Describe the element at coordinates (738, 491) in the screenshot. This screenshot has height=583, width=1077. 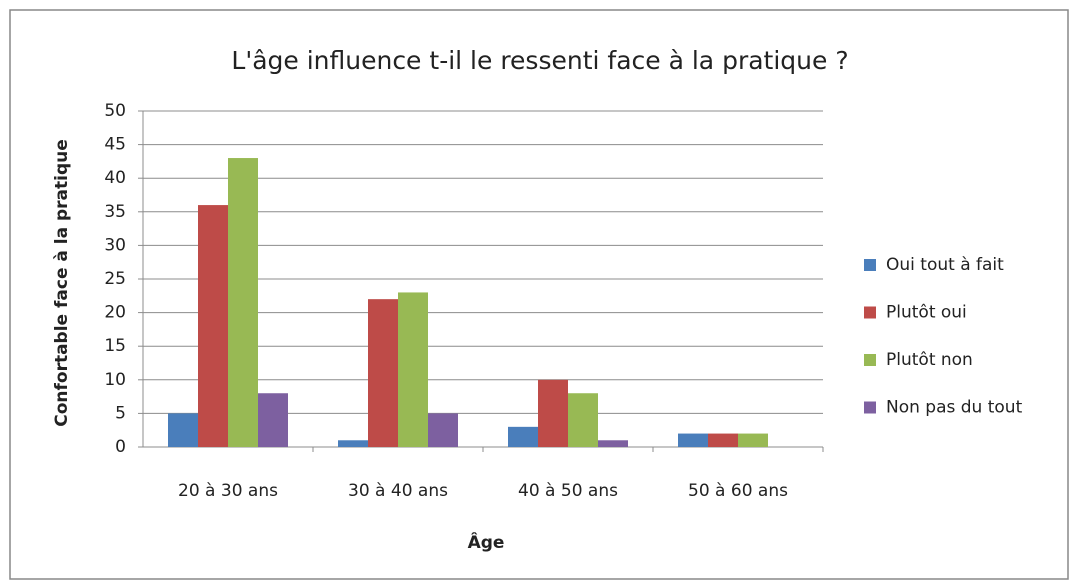
I see `x-tick-label: 50 à 60 ans` at that location.